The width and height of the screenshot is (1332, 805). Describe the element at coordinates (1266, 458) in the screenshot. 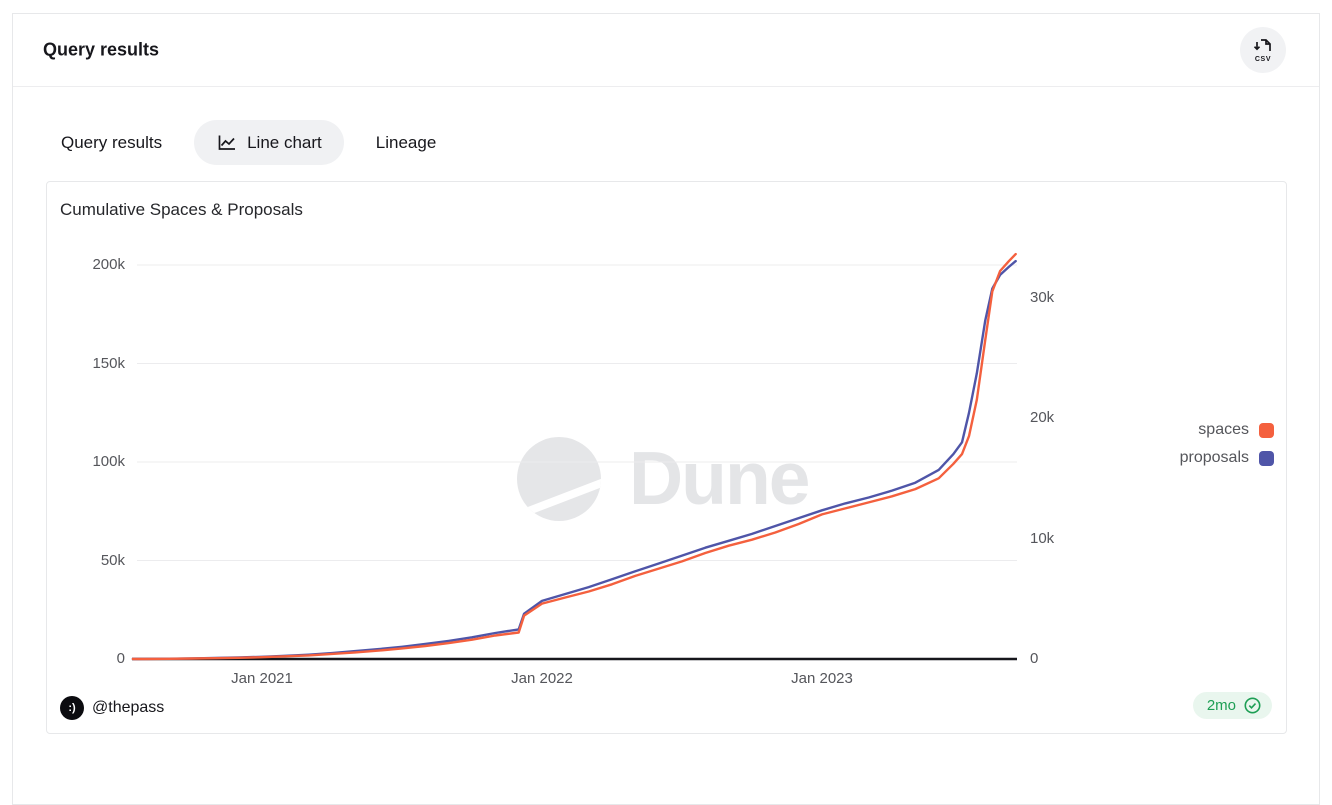

I see `legend-swatch-proposals` at that location.